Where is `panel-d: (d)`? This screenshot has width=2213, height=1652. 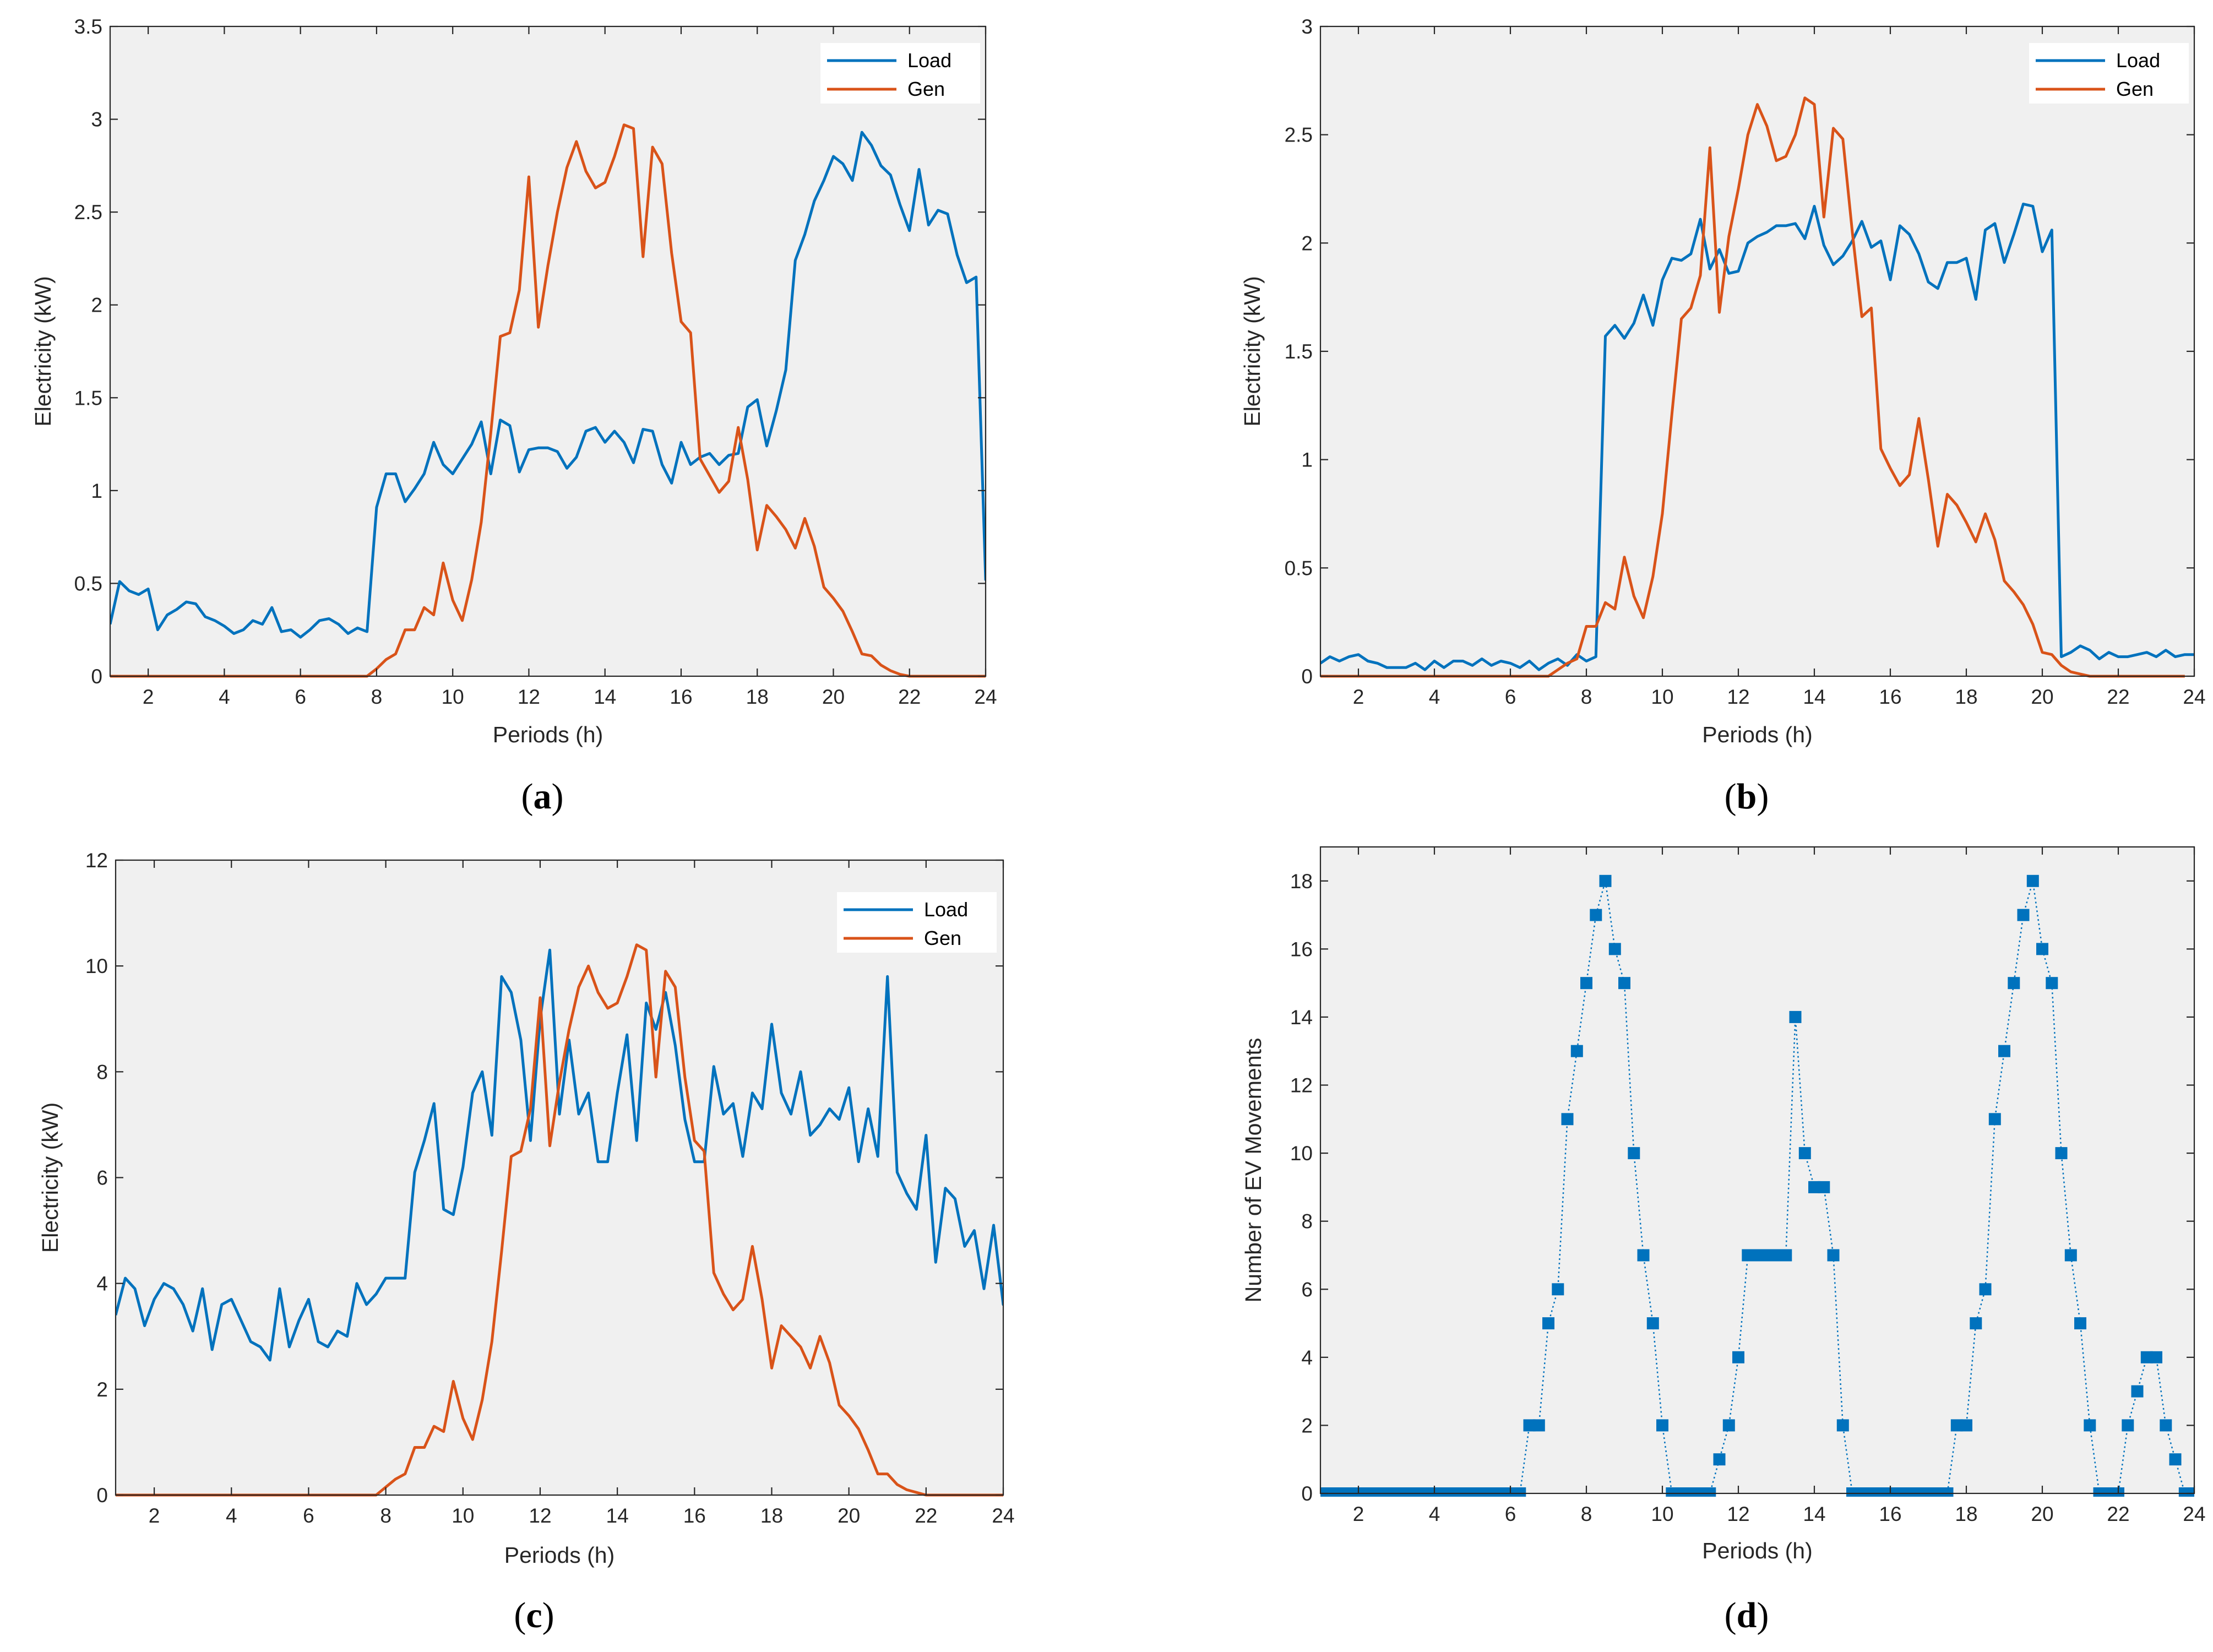 panel-d: (d) is located at coordinates (1747, 1615).